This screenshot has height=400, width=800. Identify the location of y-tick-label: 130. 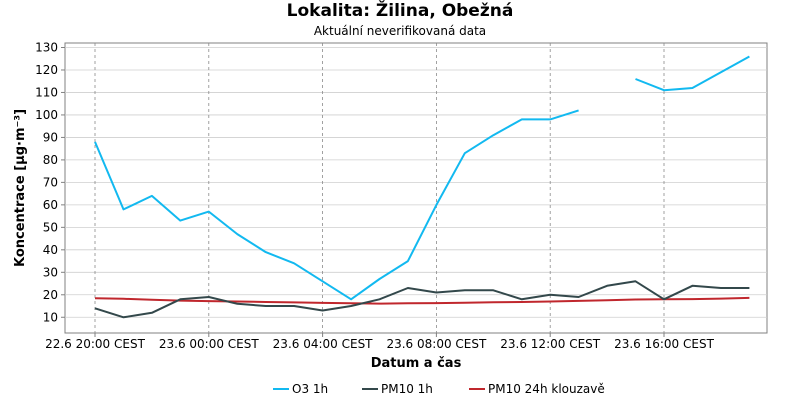
(46, 47).